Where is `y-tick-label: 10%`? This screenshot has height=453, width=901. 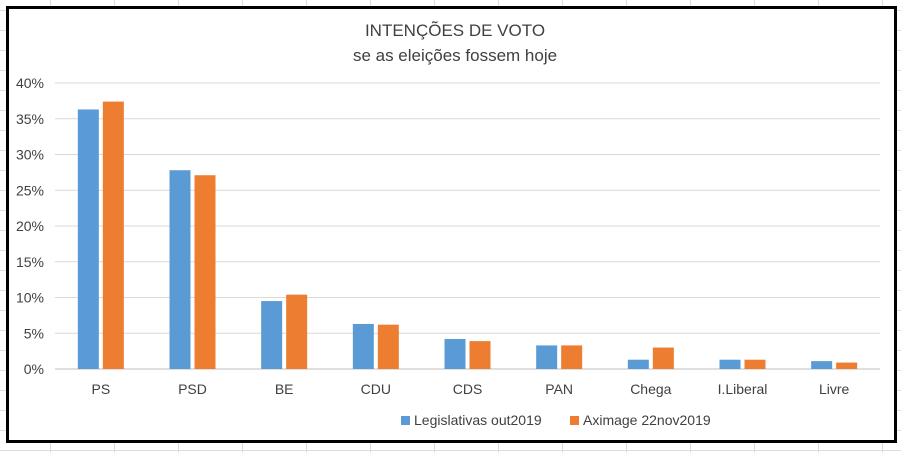
y-tick-label: 10% is located at coordinates (30, 298).